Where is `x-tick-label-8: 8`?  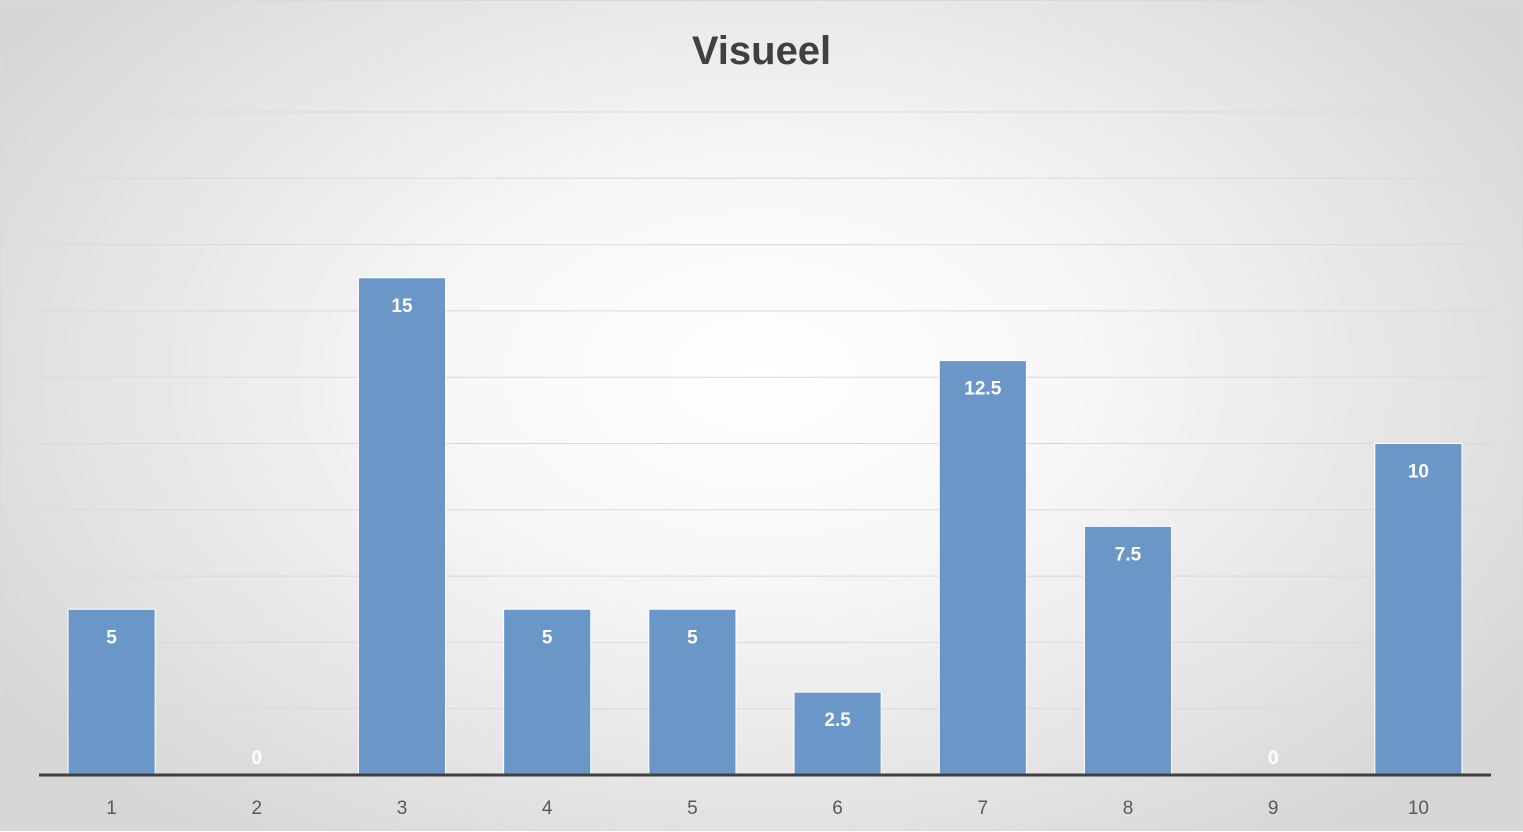 x-tick-label-8: 8 is located at coordinates (1128, 808).